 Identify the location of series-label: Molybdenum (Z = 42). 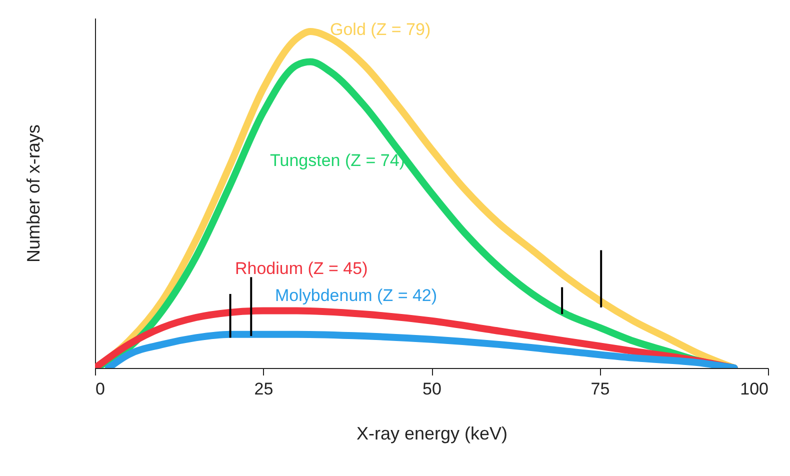
(356, 295).